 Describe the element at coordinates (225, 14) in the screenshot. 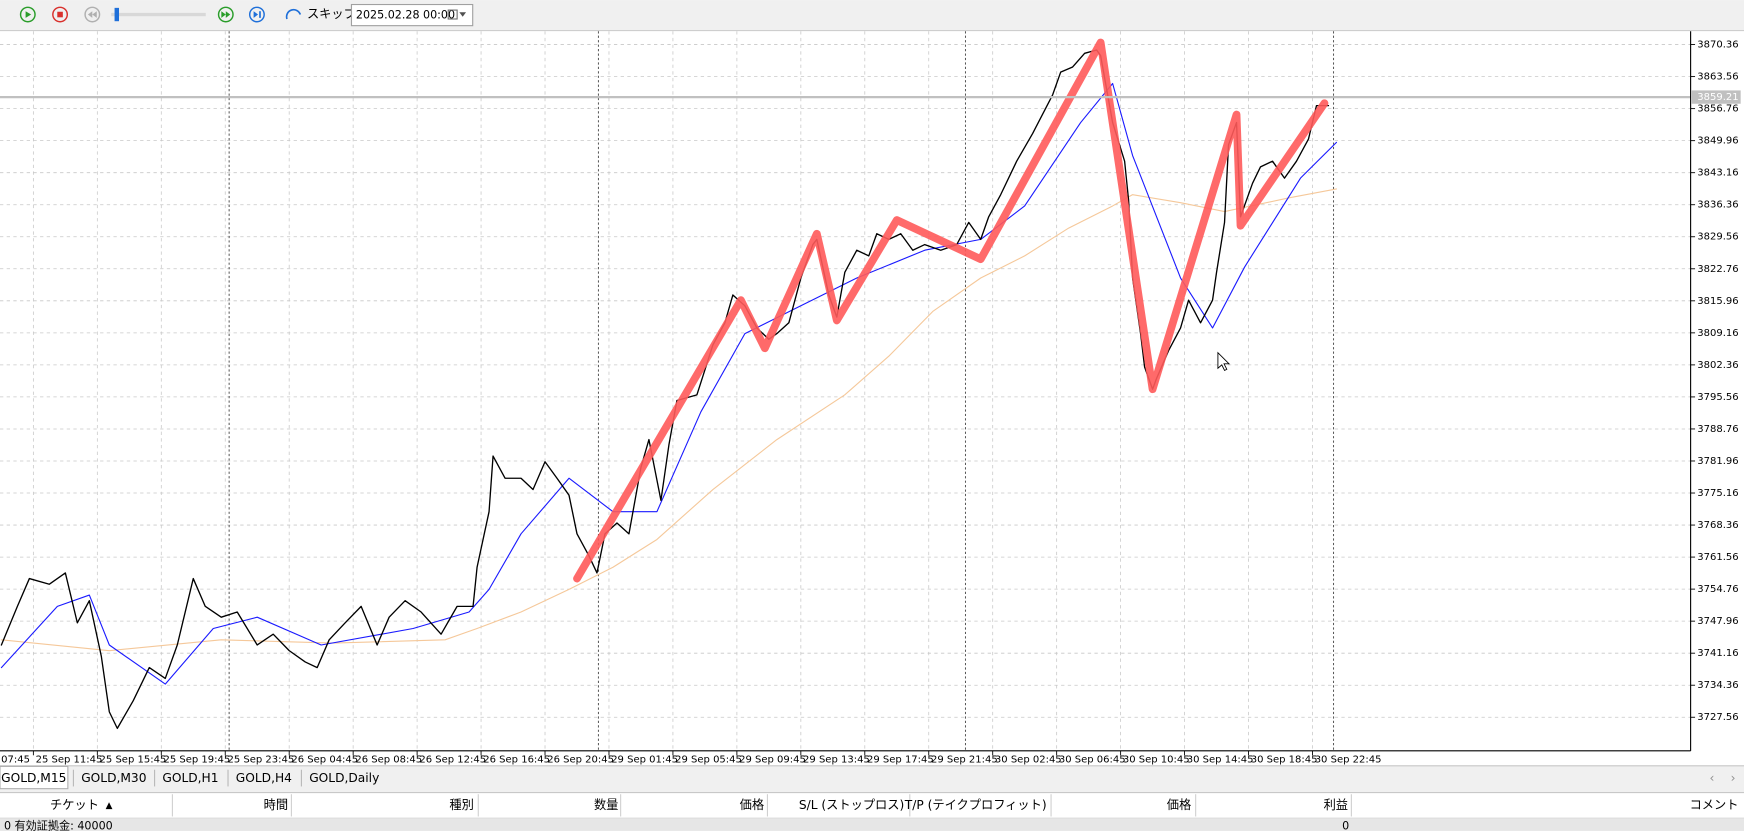

I see `fast-forward-button` at that location.